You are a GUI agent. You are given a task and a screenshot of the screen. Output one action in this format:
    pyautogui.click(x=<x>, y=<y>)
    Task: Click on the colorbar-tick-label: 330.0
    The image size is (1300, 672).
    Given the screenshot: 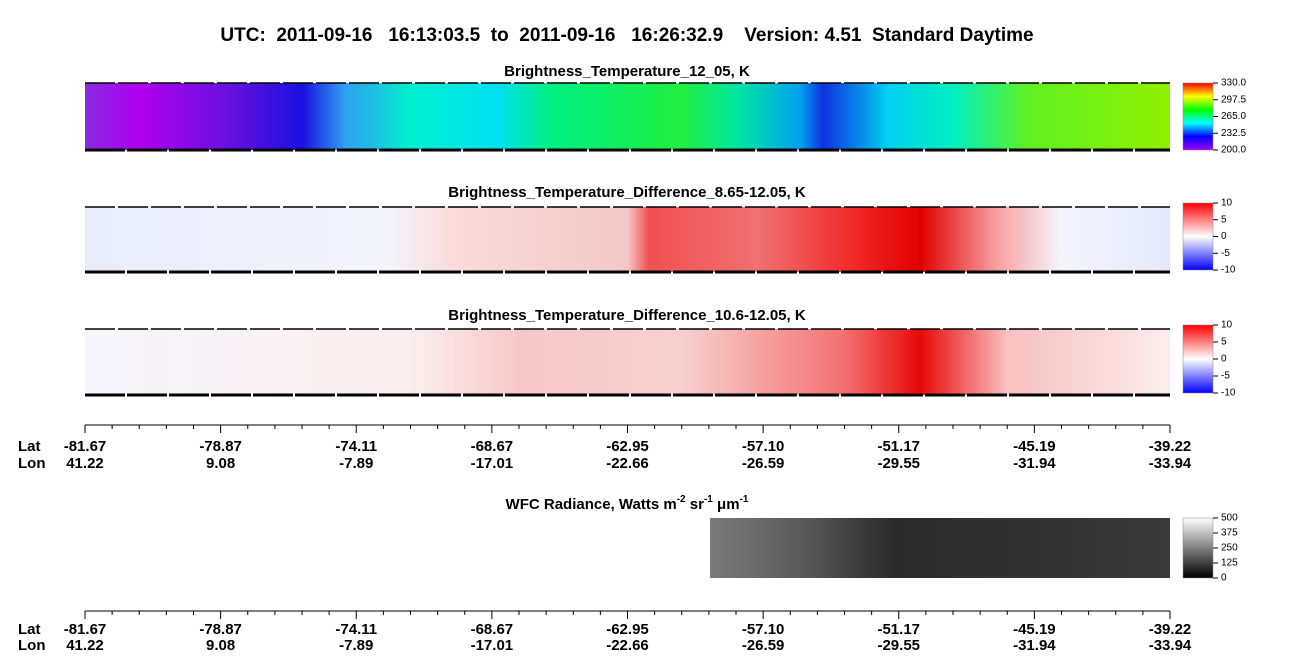 What is the action you would take?
    pyautogui.click(x=1233, y=83)
    